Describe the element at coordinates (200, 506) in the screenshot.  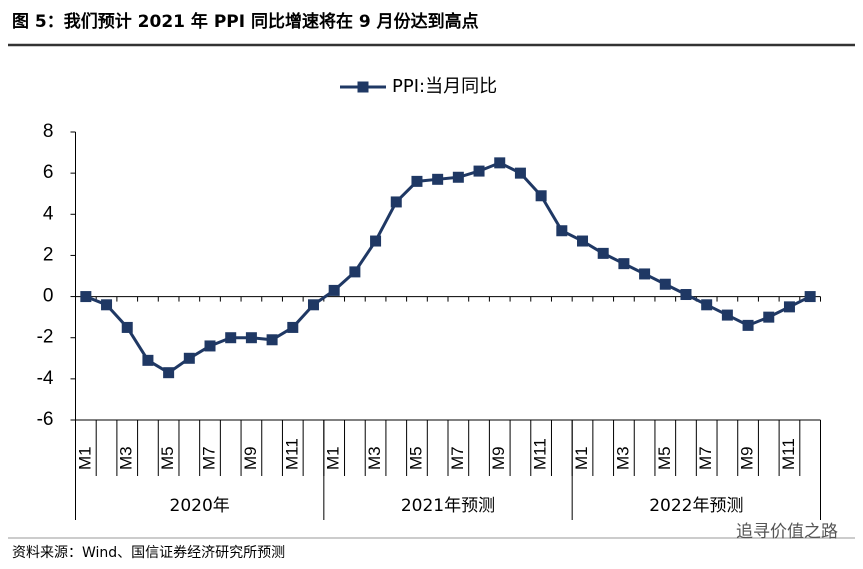
I see `group-label: 2020年` at that location.